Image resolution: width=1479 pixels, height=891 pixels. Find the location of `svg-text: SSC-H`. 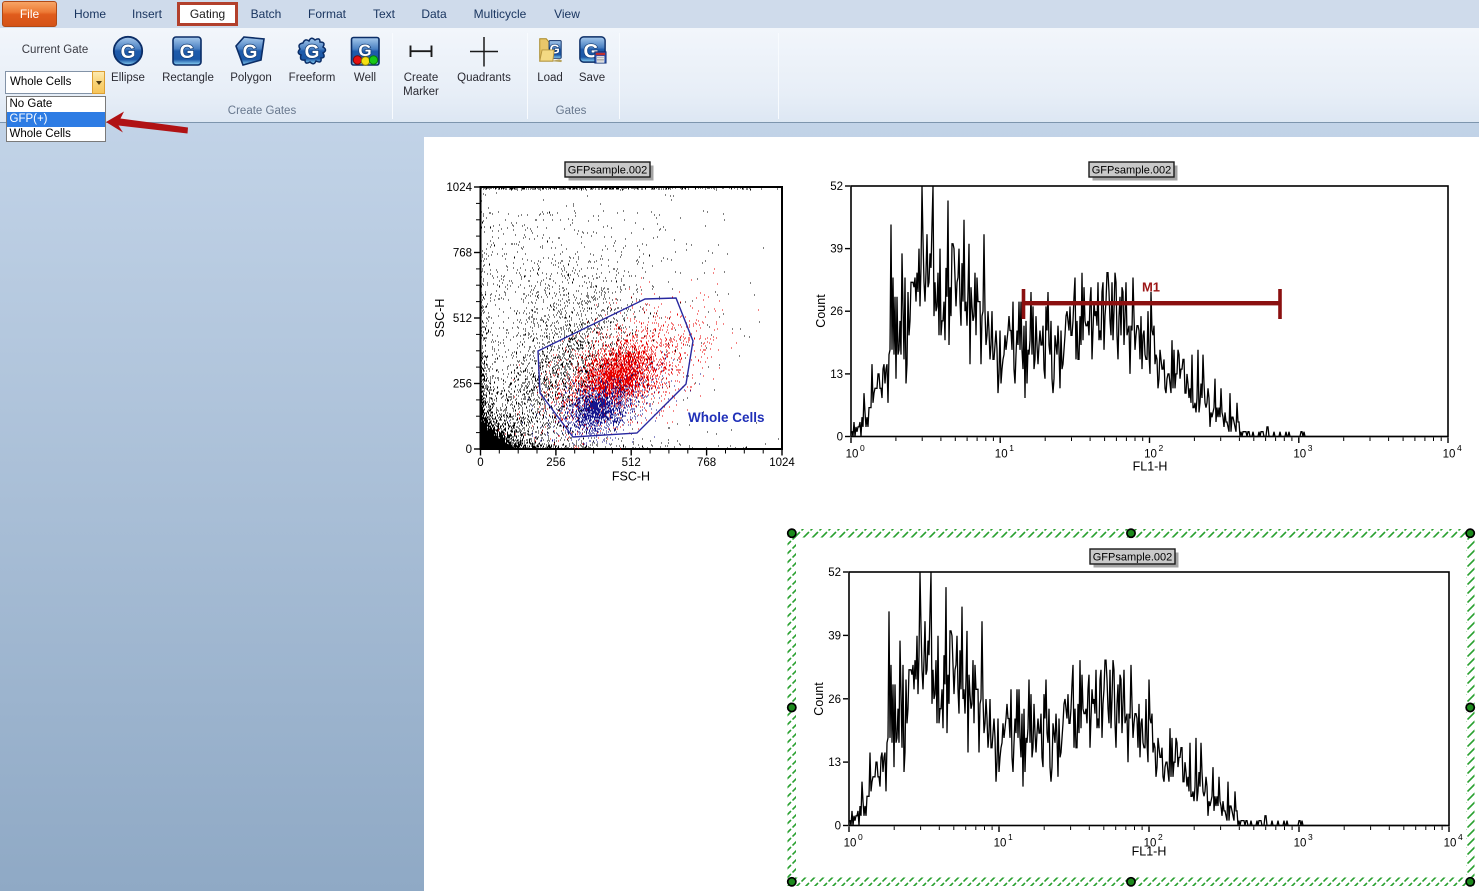

svg-text: SSC-H is located at coordinates (440, 318).